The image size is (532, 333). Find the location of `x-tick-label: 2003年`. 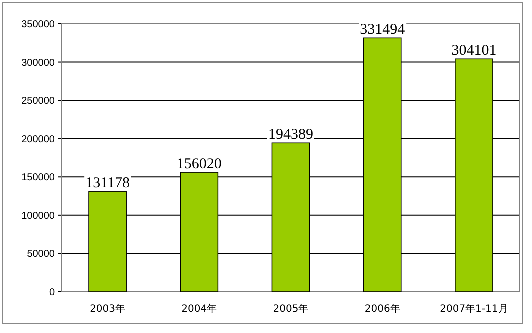

x-tick-label: 2003年 is located at coordinates (108, 309).